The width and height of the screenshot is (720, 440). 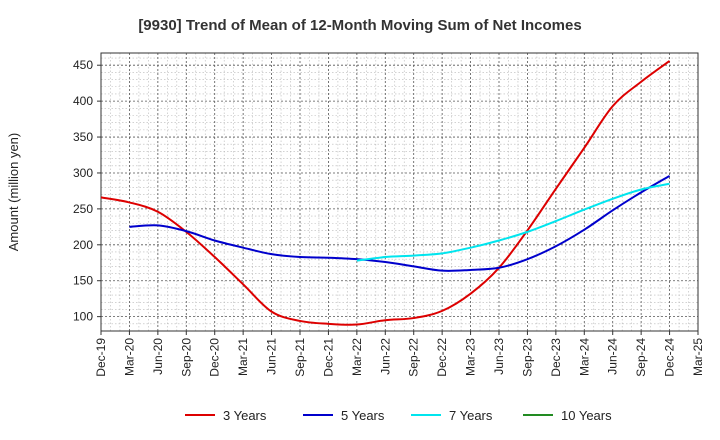 What do you see at coordinates (698, 357) in the screenshot?
I see `x-tick-label: Mar-25` at bounding box center [698, 357].